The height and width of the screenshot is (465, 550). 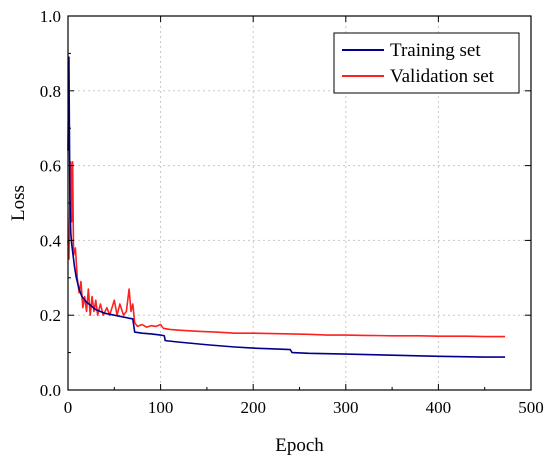 I want to click on x-tick-label: 500, so click(x=531, y=407).